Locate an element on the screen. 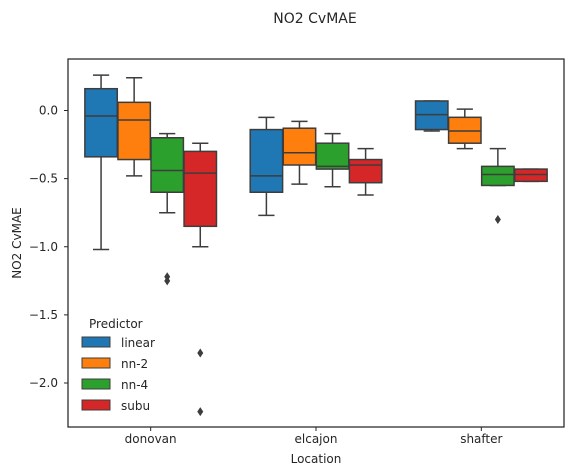  box-nn-4-donovan is located at coordinates (167, 209).